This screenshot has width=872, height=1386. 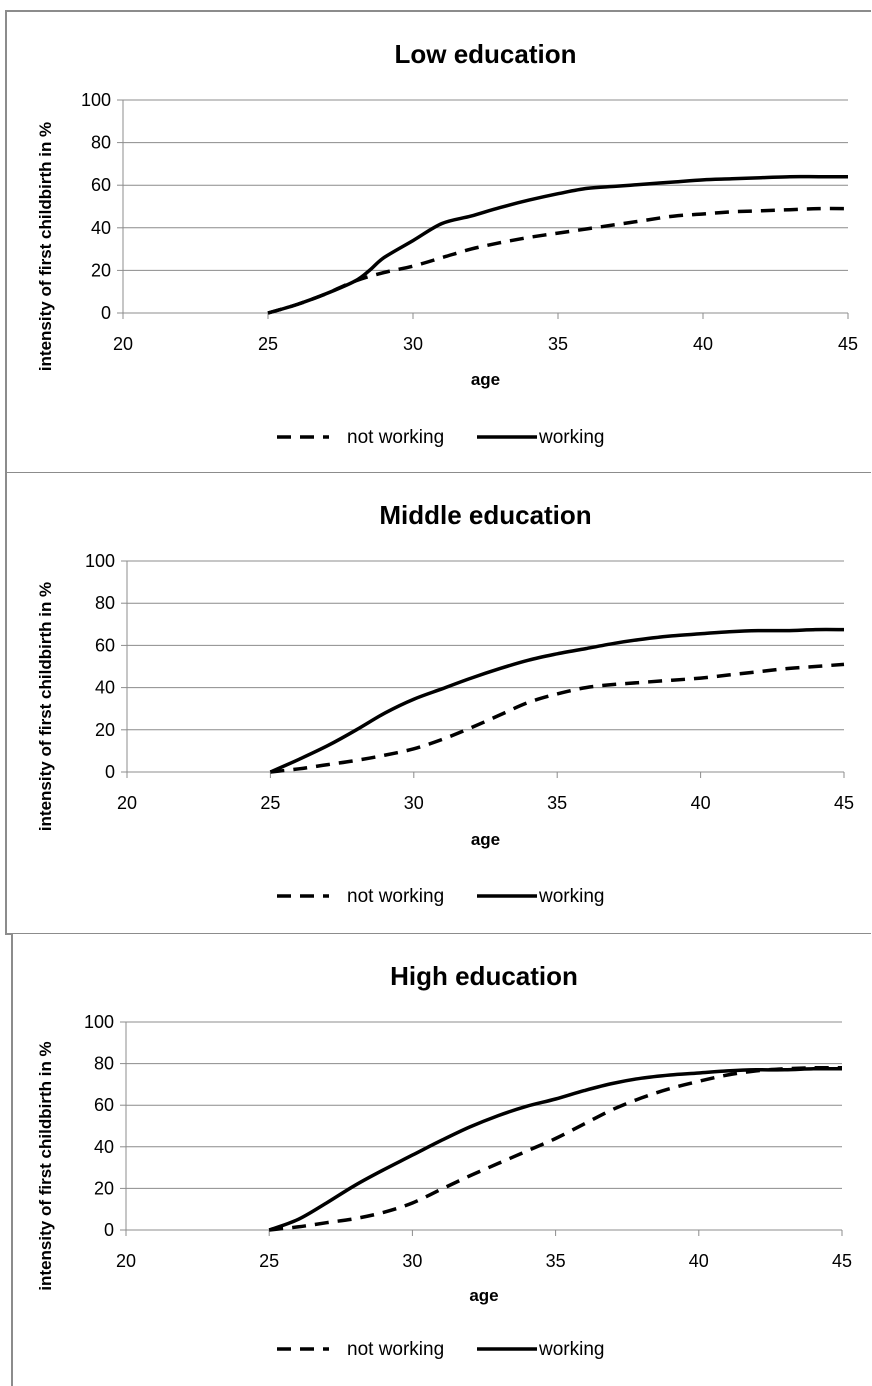 What do you see at coordinates (485, 515) in the screenshot?
I see `chart-title: Middle education` at bounding box center [485, 515].